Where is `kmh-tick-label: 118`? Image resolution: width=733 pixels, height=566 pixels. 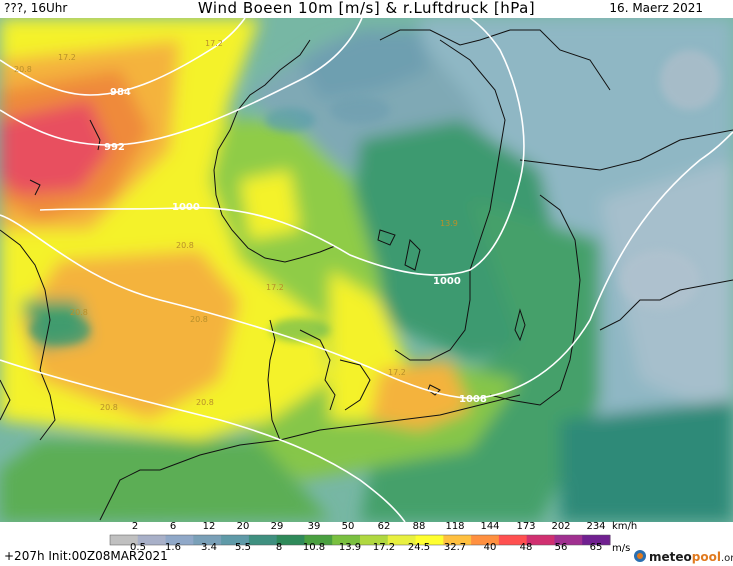 kmh-tick-label: 118 is located at coordinates (455, 526).